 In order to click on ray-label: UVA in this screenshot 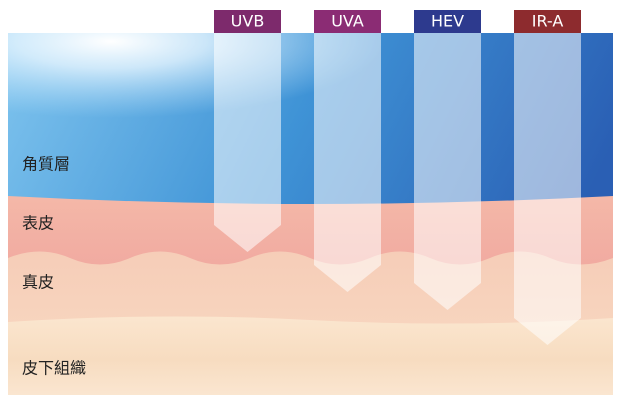, I will do `click(347, 21)`.